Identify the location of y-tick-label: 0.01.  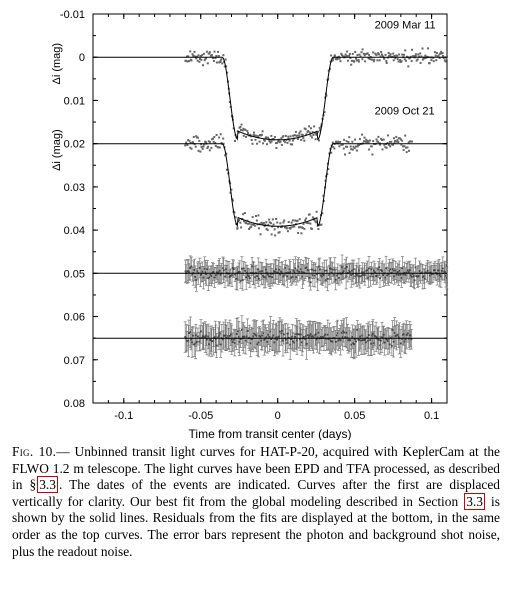
(74, 101).